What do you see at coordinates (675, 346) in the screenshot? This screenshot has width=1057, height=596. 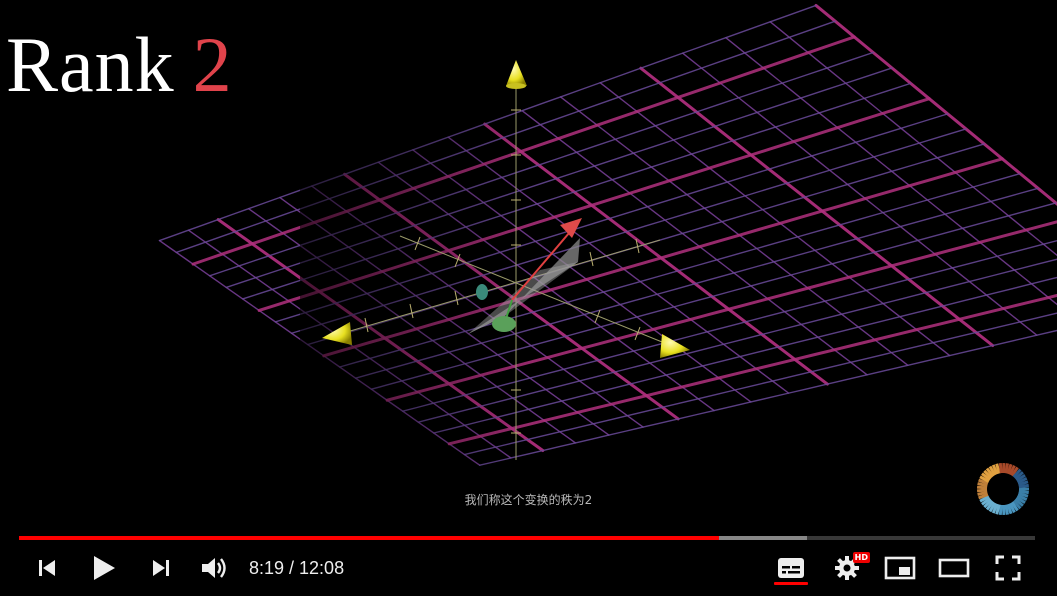 I see `y-cone` at bounding box center [675, 346].